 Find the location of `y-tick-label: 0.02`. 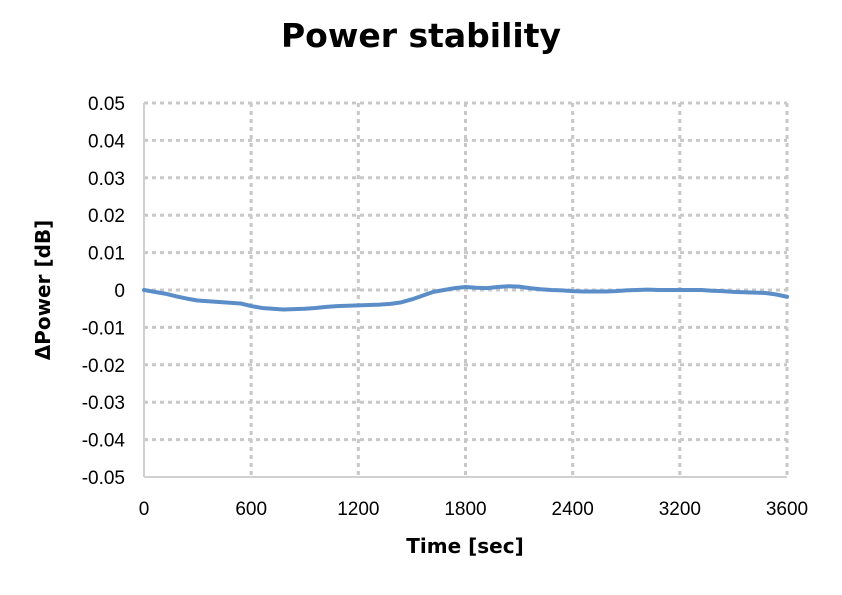

y-tick-label: 0.02 is located at coordinates (106, 216).